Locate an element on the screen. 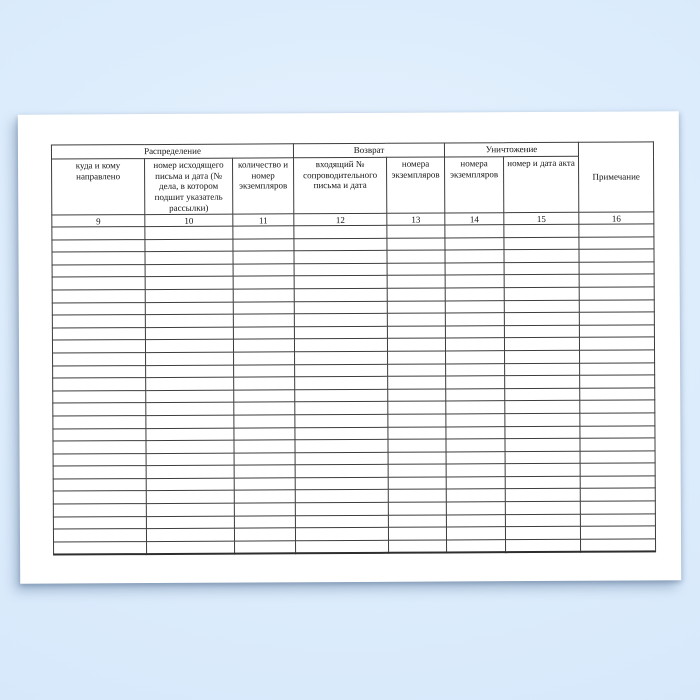  column-number: 15 is located at coordinates (541, 218).